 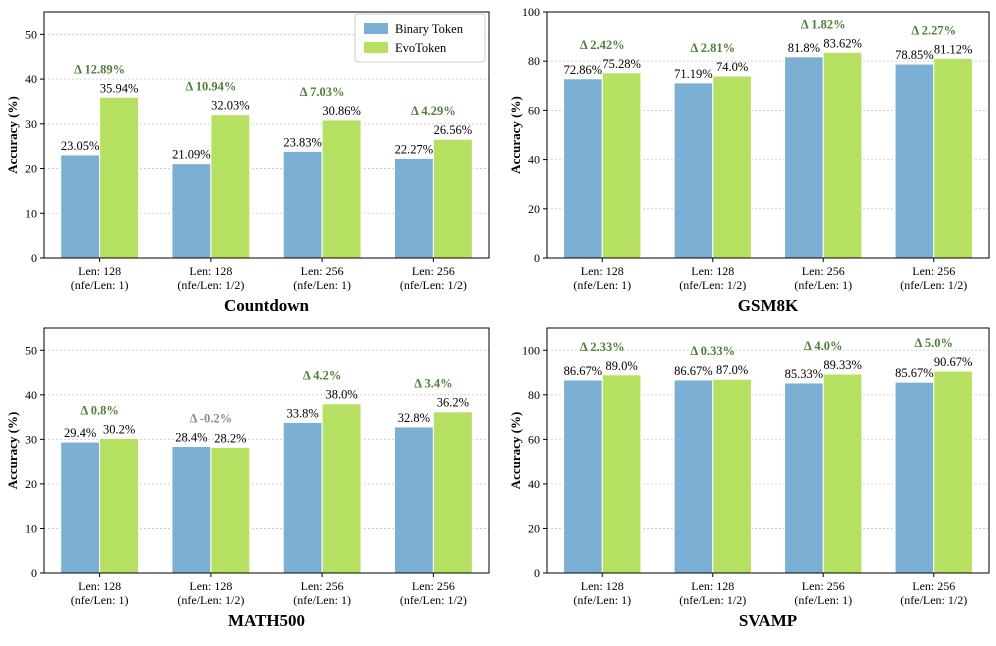 I want to click on data-label-binary-token: 21.09%, so click(x=191, y=155).